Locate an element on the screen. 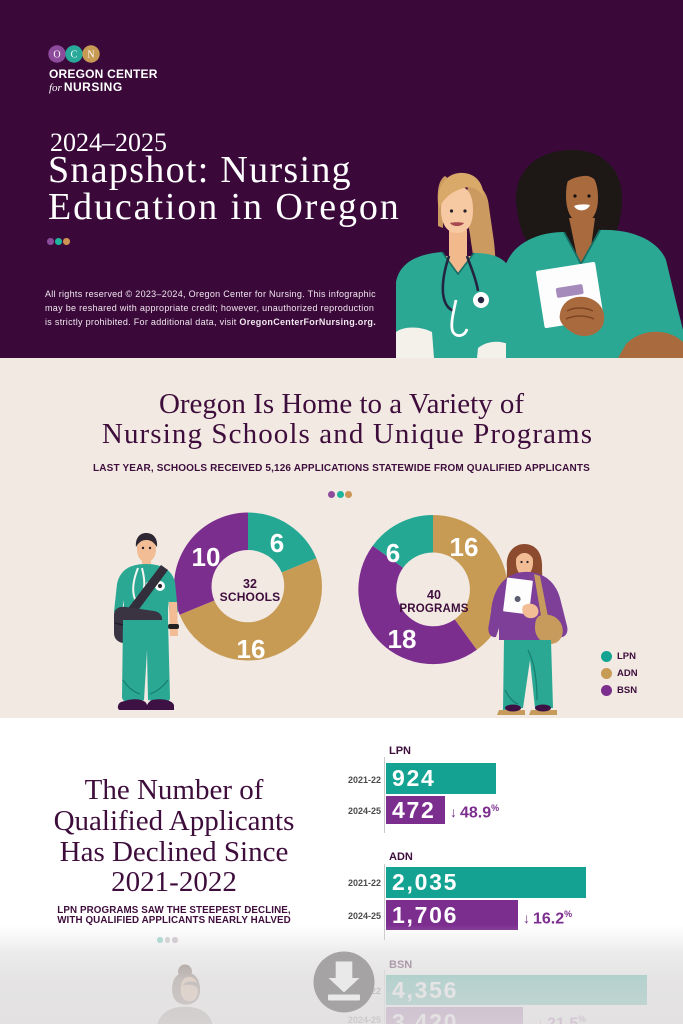 The image size is (683, 1024). svg-text: C is located at coordinates (74, 55).